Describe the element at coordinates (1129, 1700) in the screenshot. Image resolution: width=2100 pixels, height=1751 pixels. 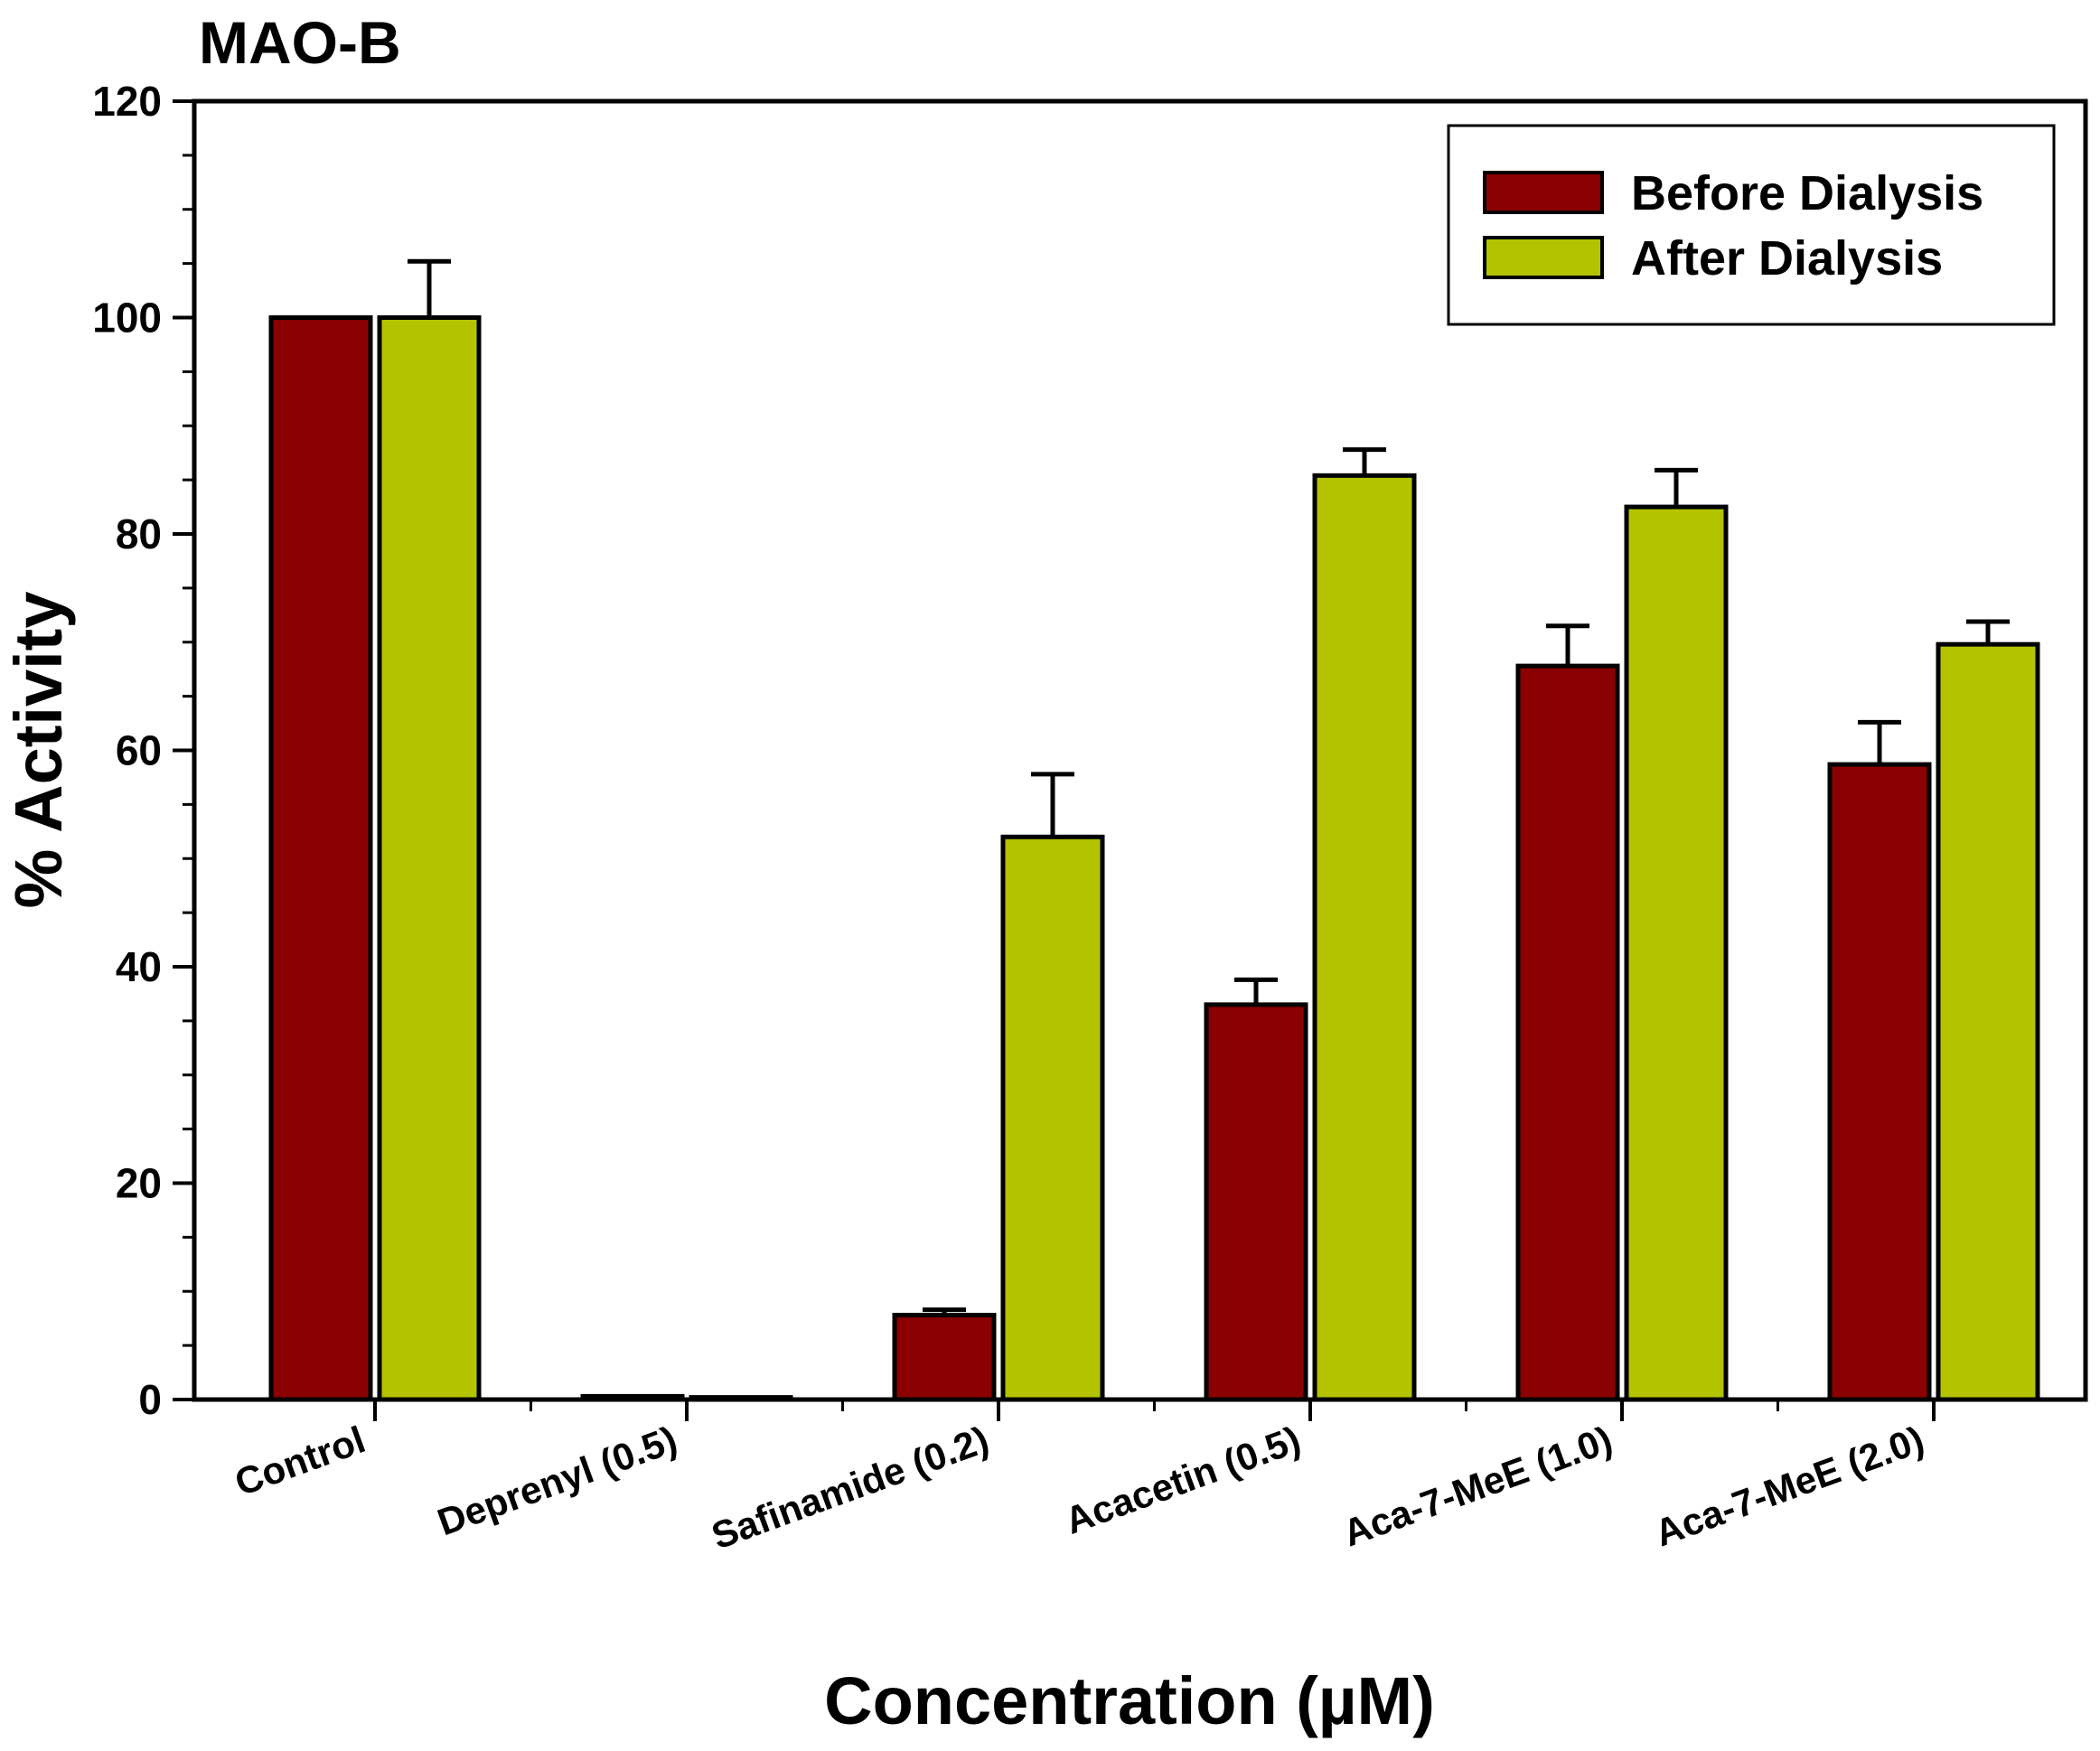
I see `x-axis-title: Concentration (µM)` at that location.